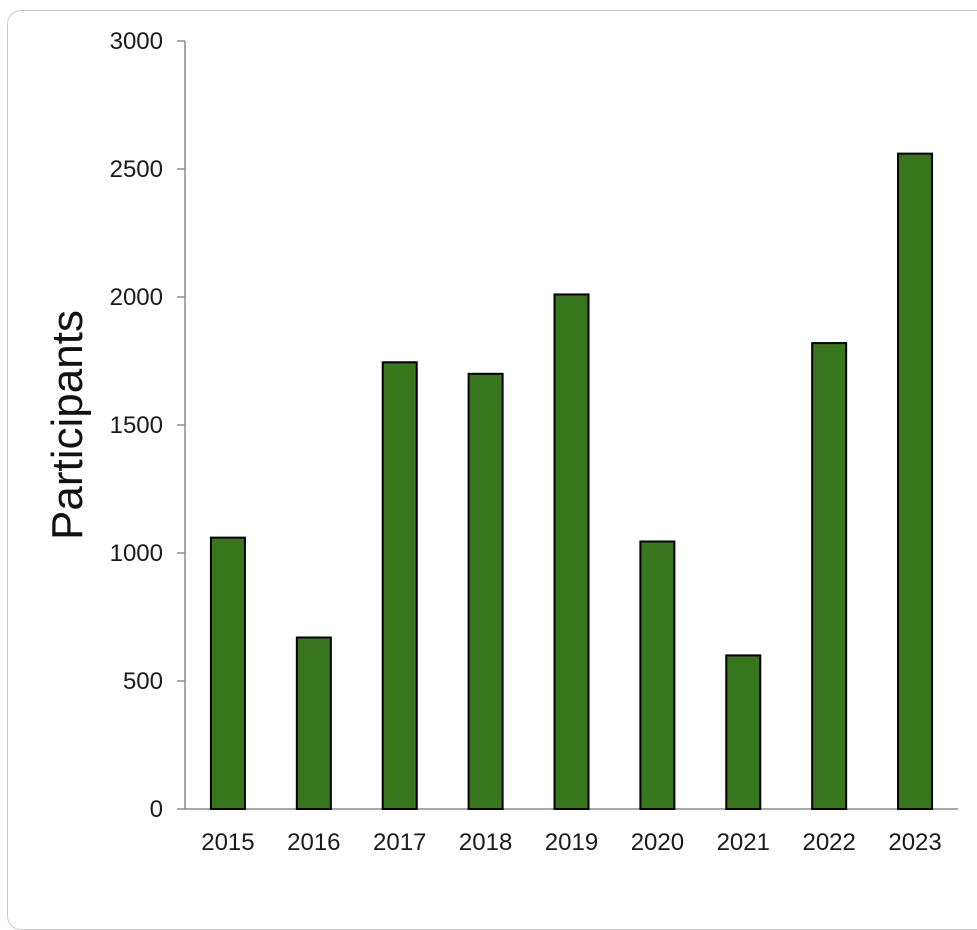 The height and width of the screenshot is (930, 977). I want to click on bar-2022, so click(829, 576).